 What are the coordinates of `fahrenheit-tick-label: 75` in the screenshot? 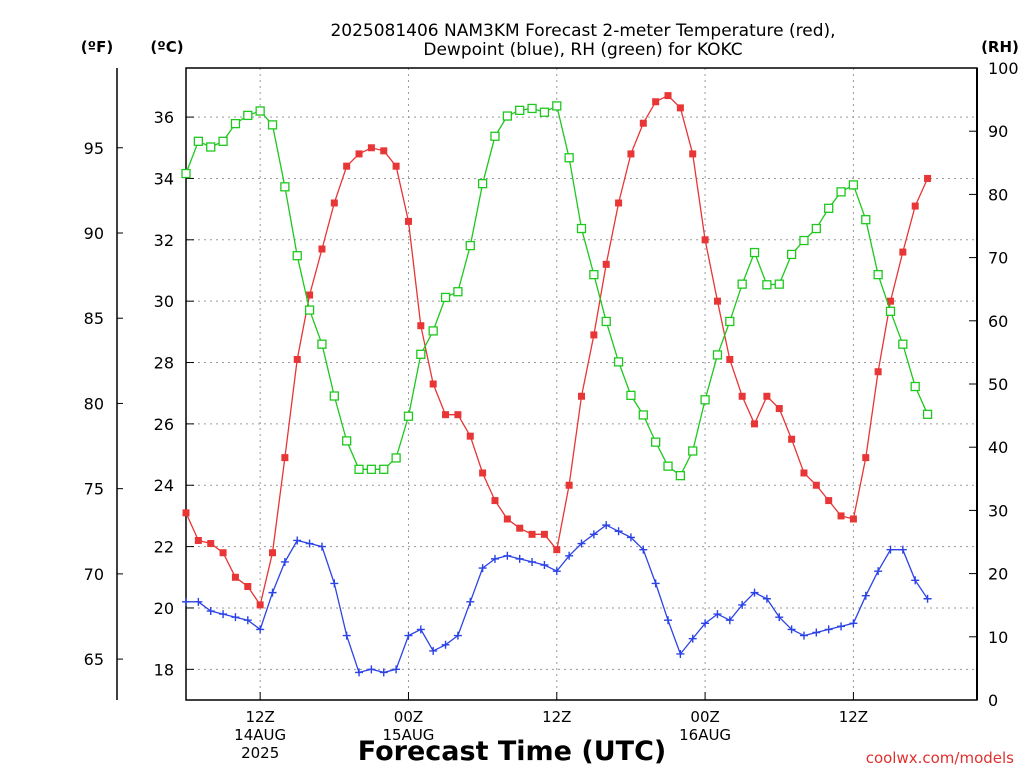 It's located at (94, 489).